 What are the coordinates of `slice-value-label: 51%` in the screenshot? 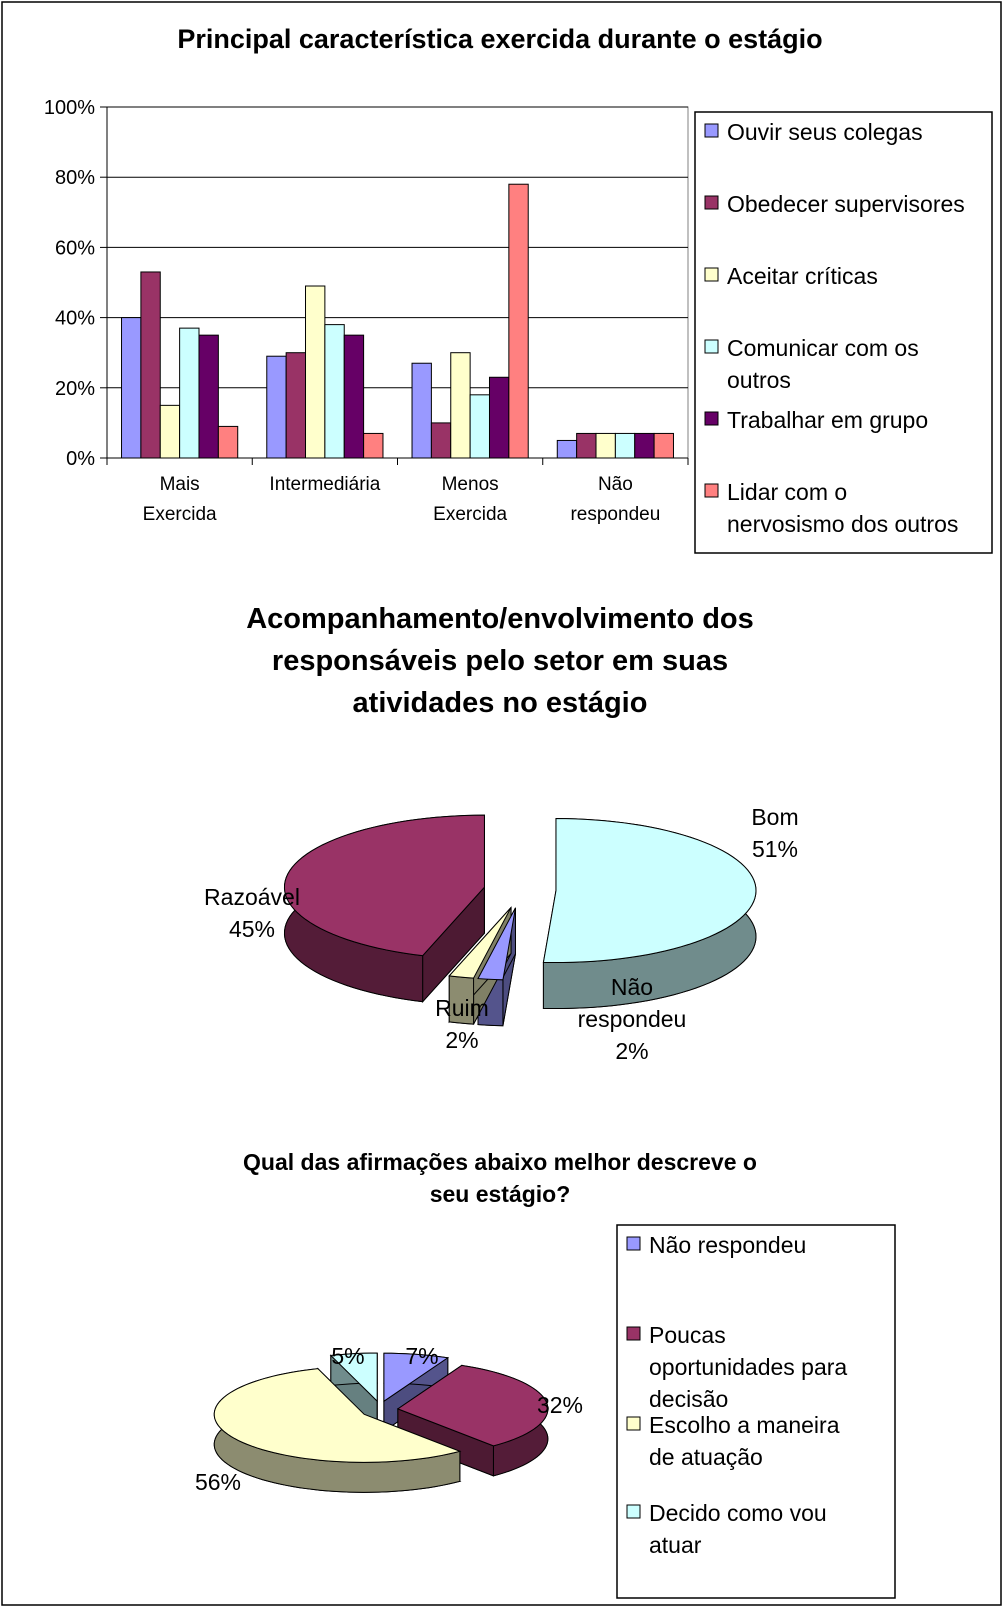 It's located at (775, 849).